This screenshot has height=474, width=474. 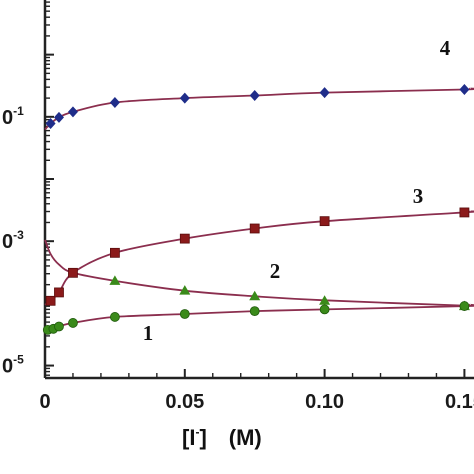 What do you see at coordinates (459, 402) in the screenshot?
I see `x-tick-label: 0.15` at bounding box center [459, 402].